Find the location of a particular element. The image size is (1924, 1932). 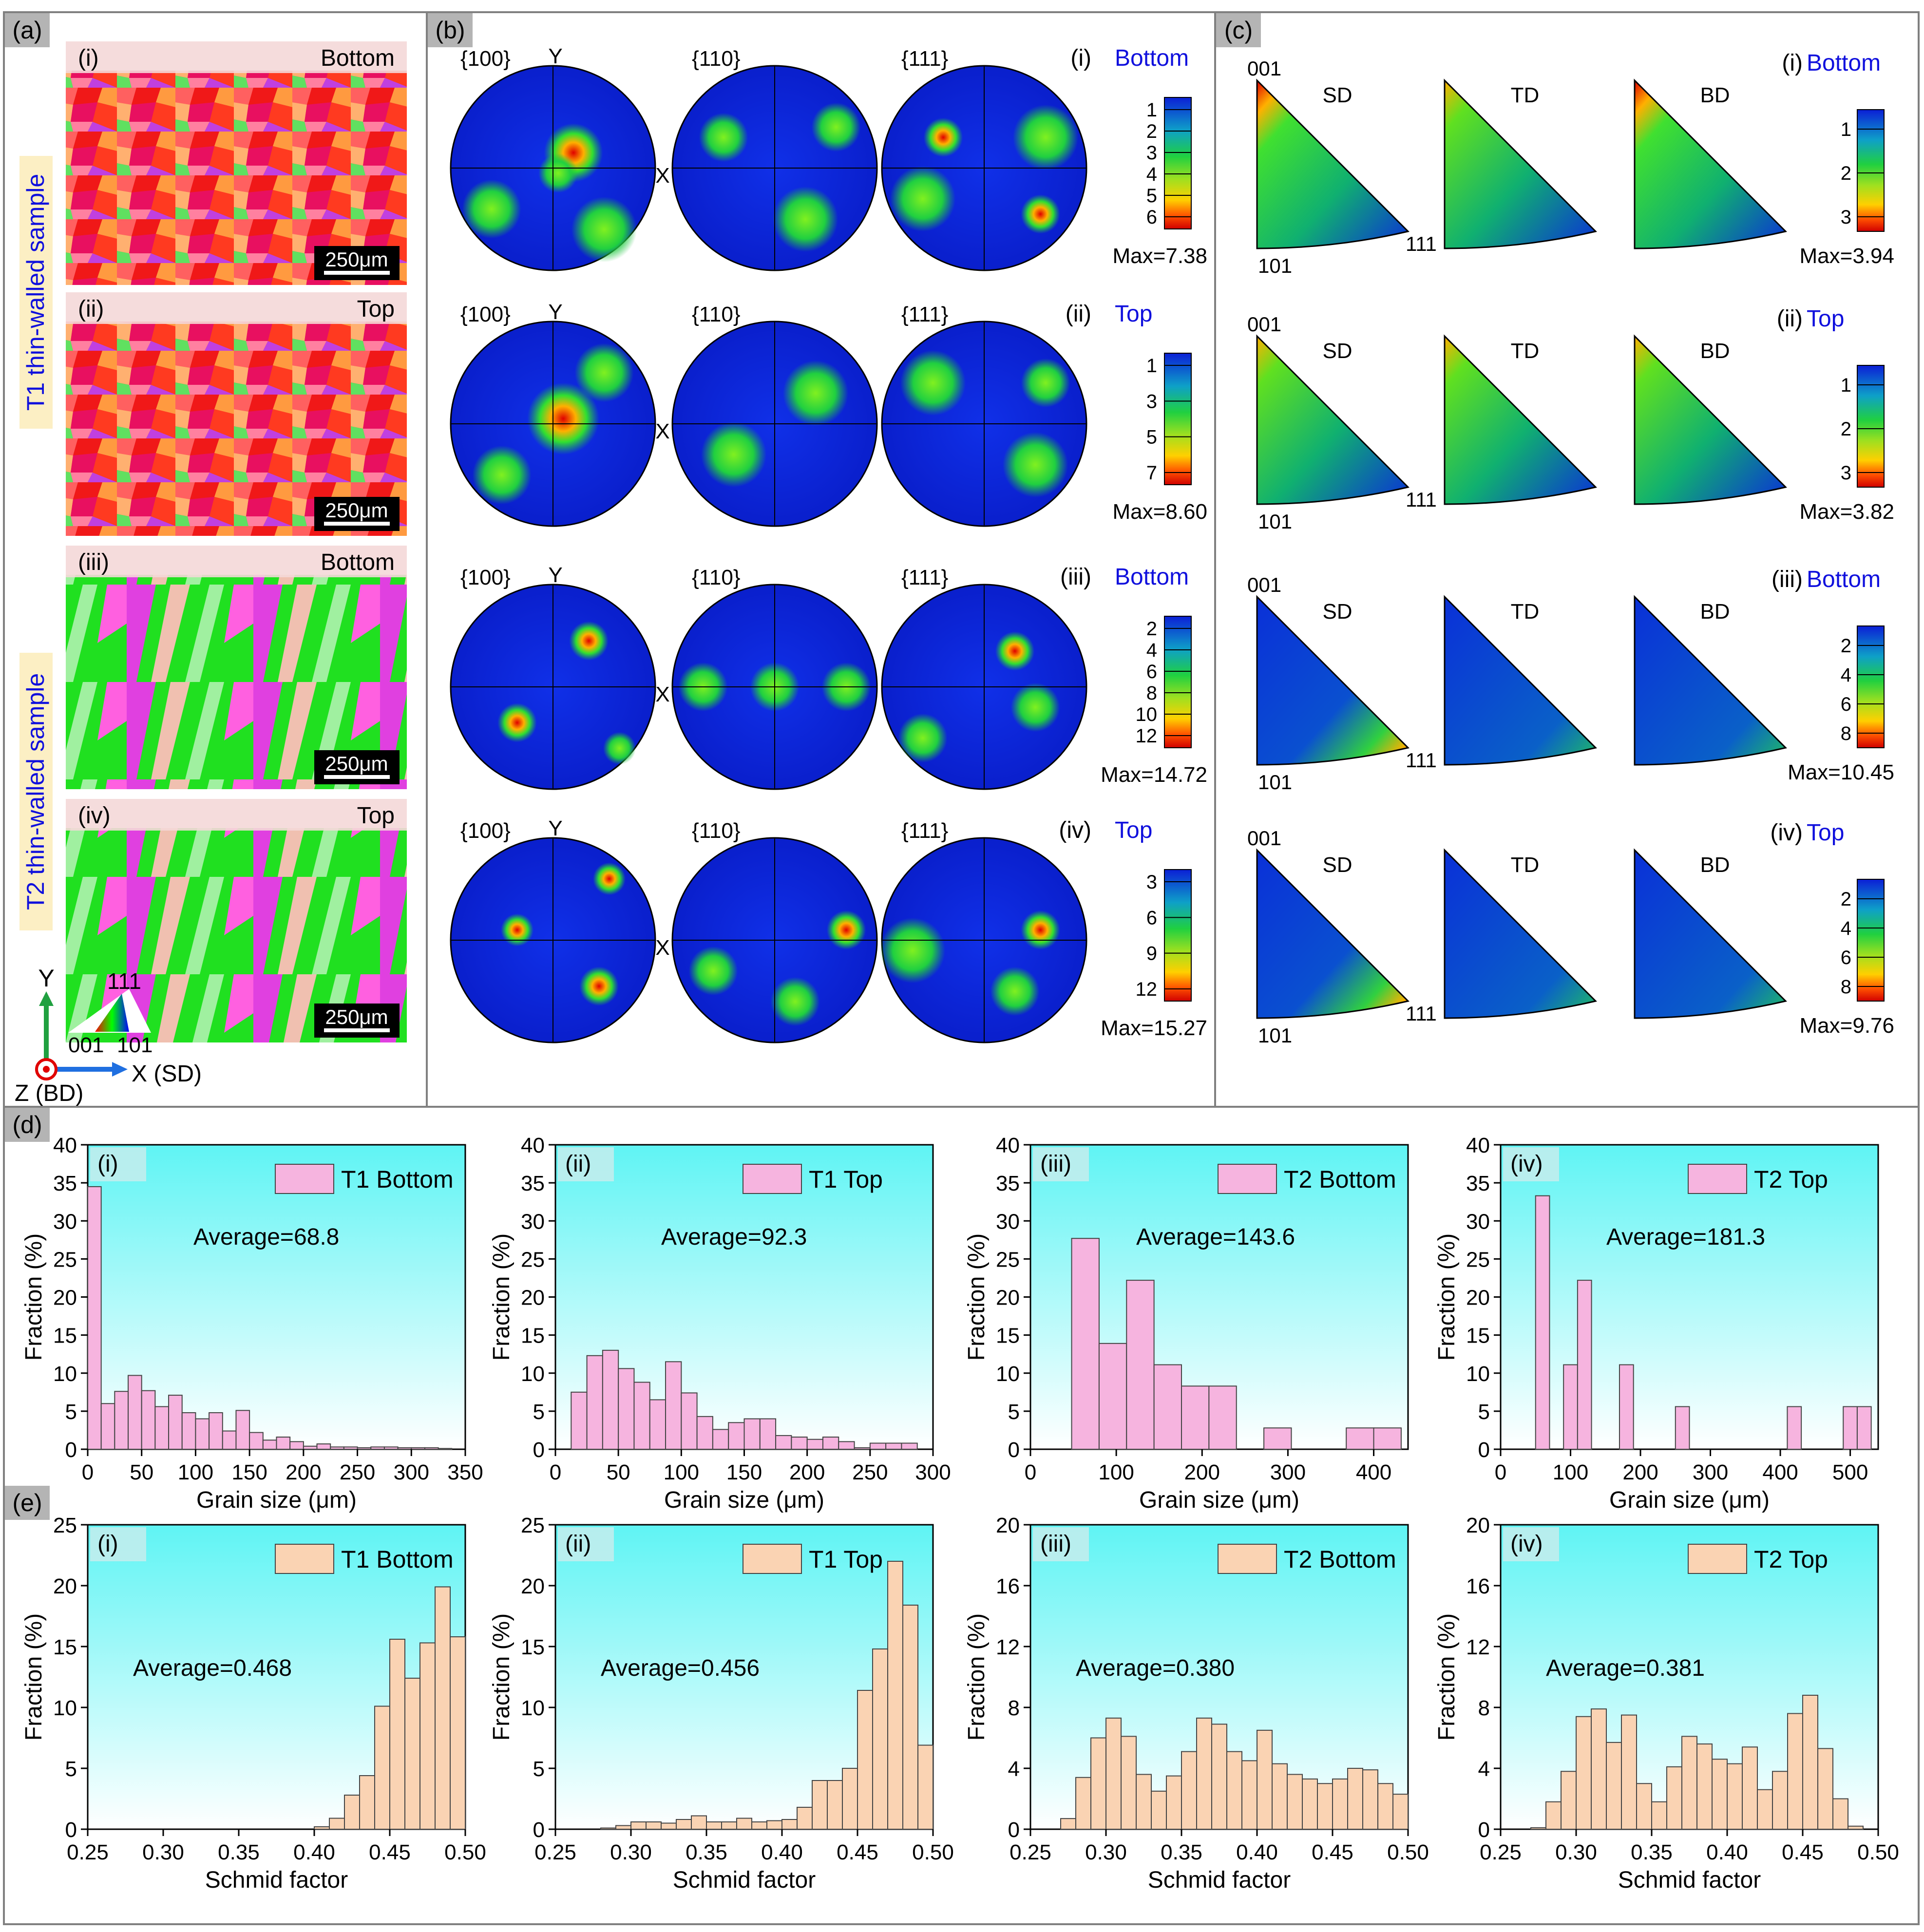

ipf-scale-label: 8 is located at coordinates (1846, 987).